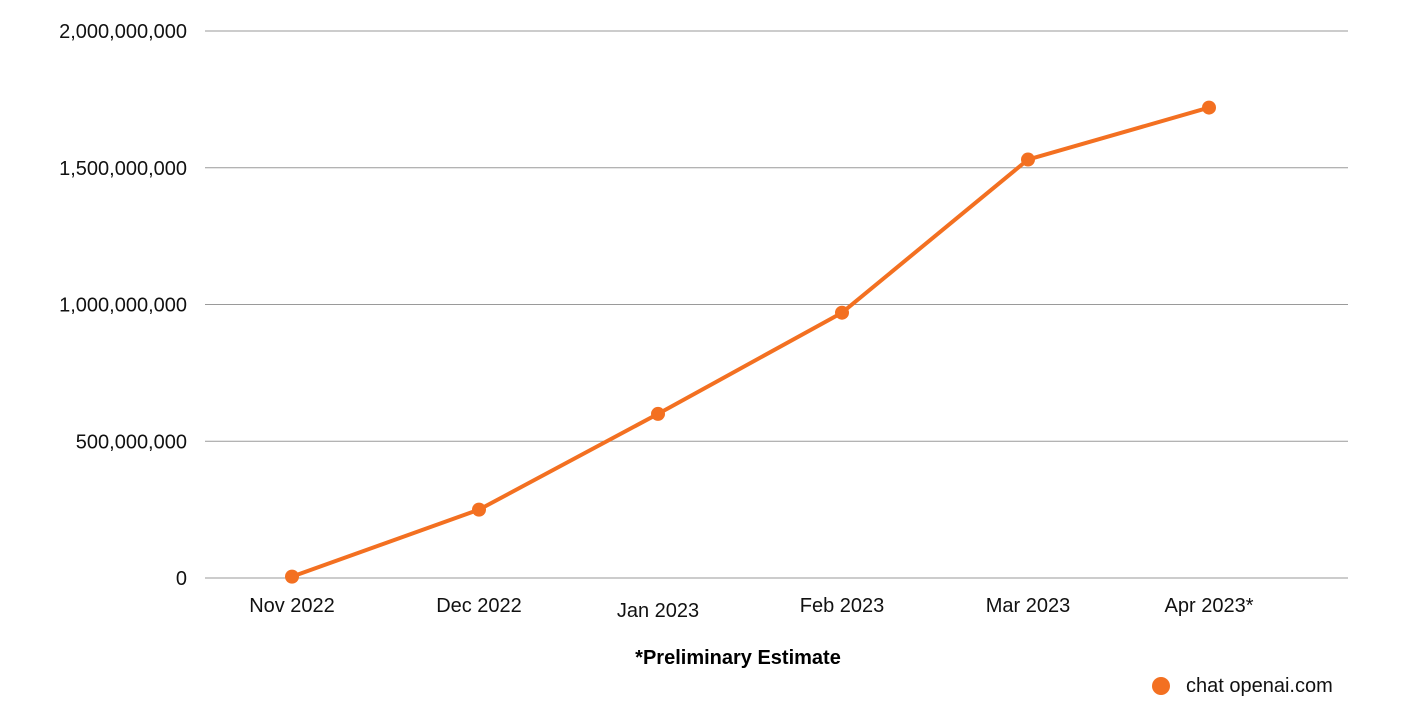 This screenshot has width=1425, height=713. Describe the element at coordinates (1259, 686) in the screenshot. I see `legend-label: chat openai.com` at that location.